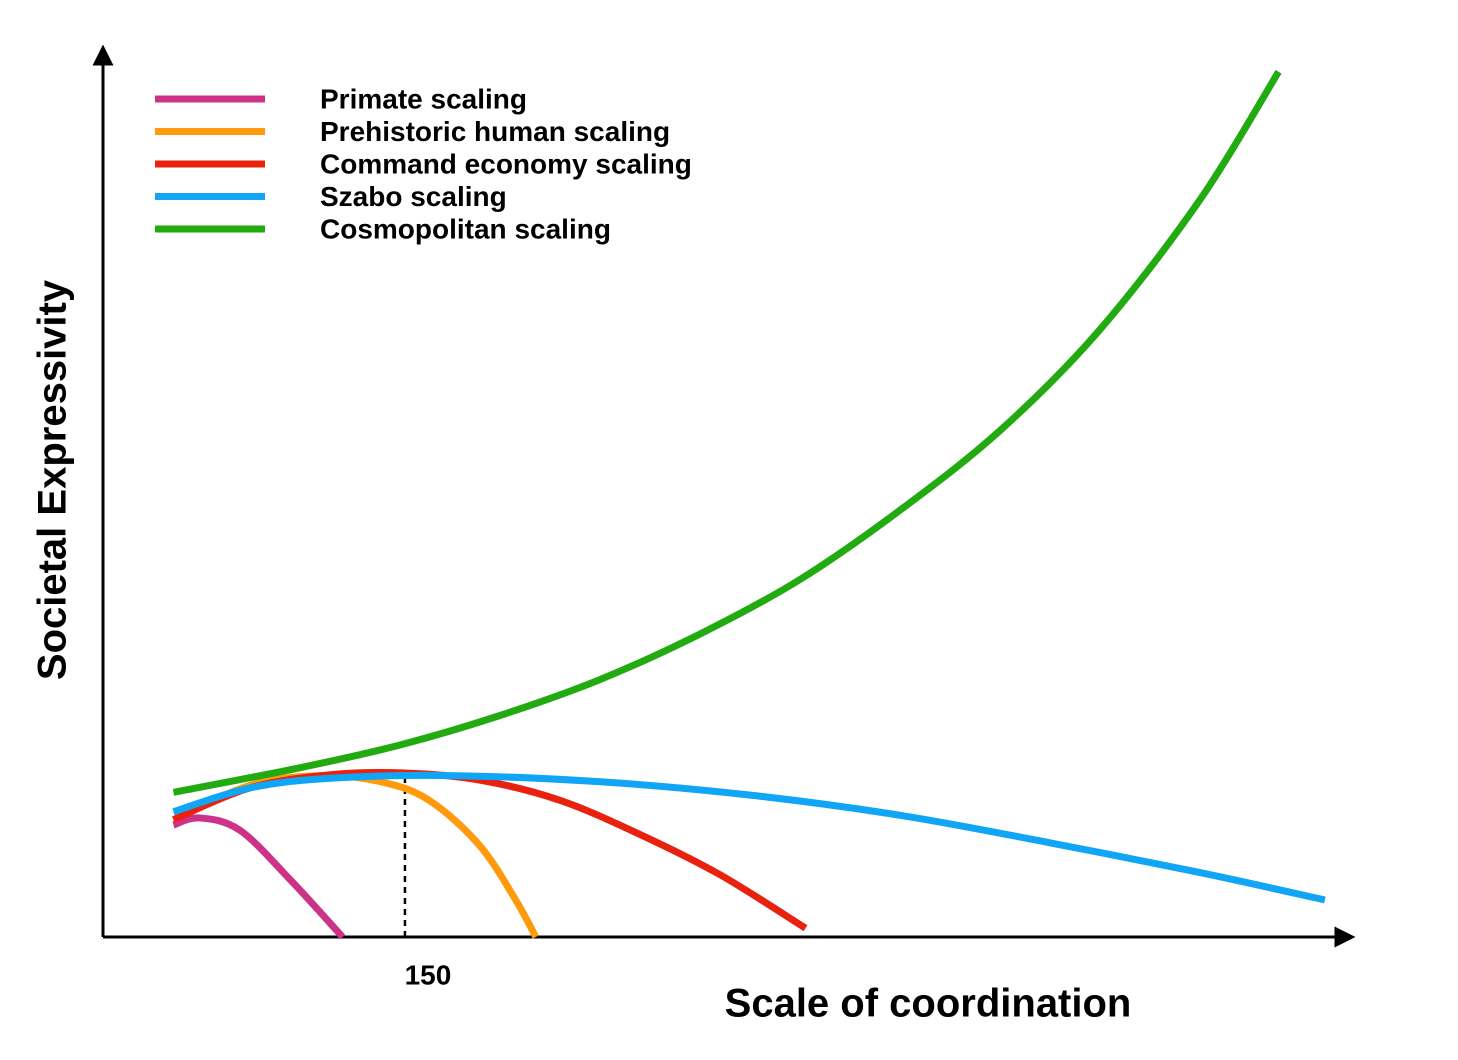 The height and width of the screenshot is (1060, 1458). I want to click on legend-label: Cosmopolitan scaling, so click(465, 228).